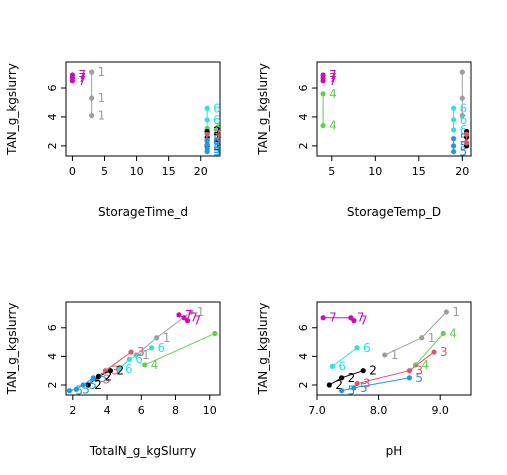 This screenshot has width=507, height=475. I want to click on series-2: 222, so click(104, 378).